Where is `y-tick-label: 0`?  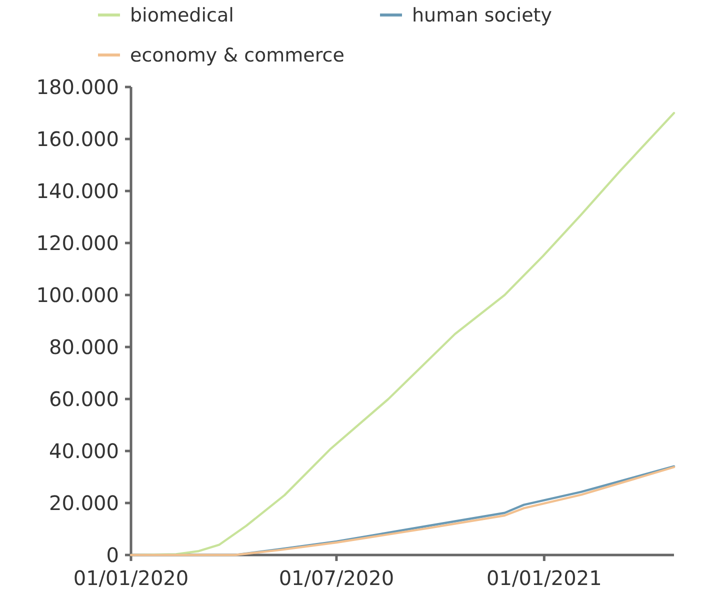 y-tick-label: 0 is located at coordinates (112, 555).